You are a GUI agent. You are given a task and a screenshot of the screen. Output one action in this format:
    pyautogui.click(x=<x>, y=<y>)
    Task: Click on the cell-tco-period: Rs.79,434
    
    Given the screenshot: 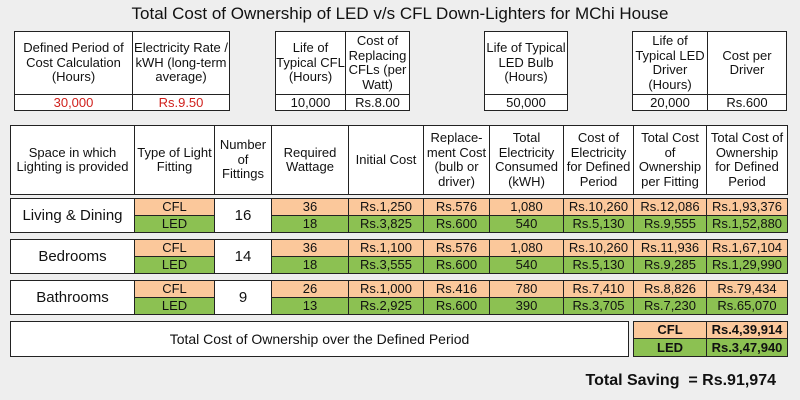 What is the action you would take?
    pyautogui.click(x=747, y=289)
    